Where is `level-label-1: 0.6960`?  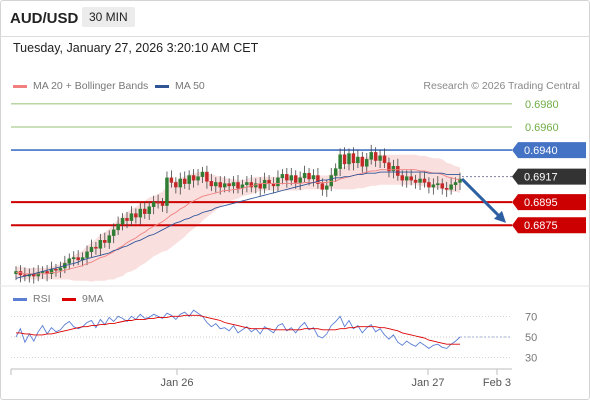
level-label-1: 0.6960 is located at coordinates (542, 128).